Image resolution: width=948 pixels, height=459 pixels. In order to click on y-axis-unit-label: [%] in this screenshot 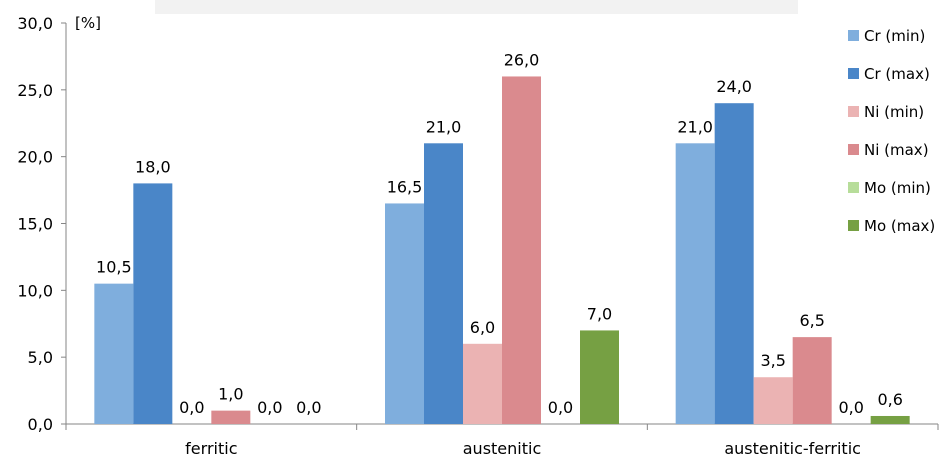, I will do `click(88, 23)`.